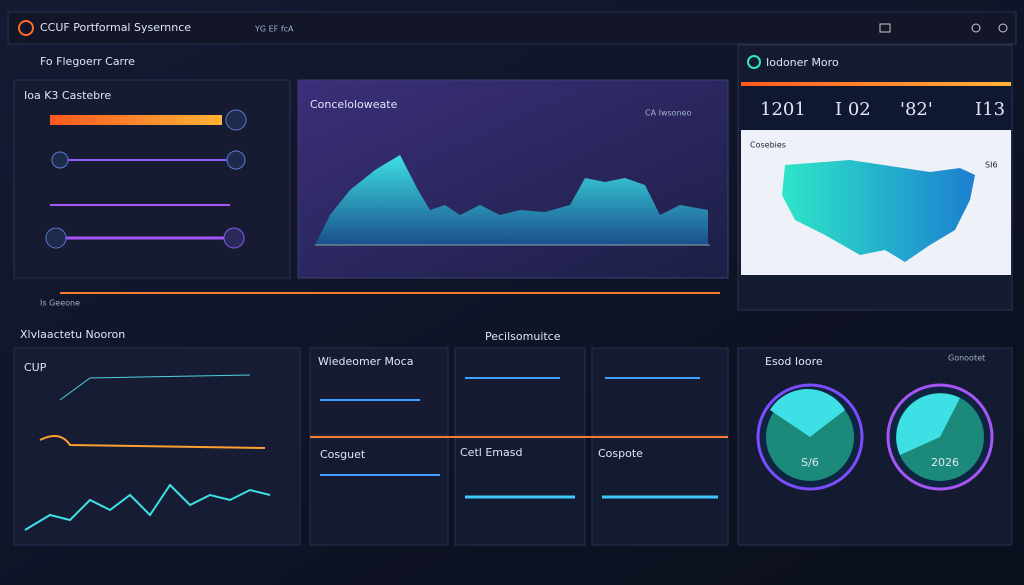 Image resolution: width=1024 pixels, height=585 pixels. Describe the element at coordinates (620, 453) in the screenshot. I see `card-title: Cospote` at that location.